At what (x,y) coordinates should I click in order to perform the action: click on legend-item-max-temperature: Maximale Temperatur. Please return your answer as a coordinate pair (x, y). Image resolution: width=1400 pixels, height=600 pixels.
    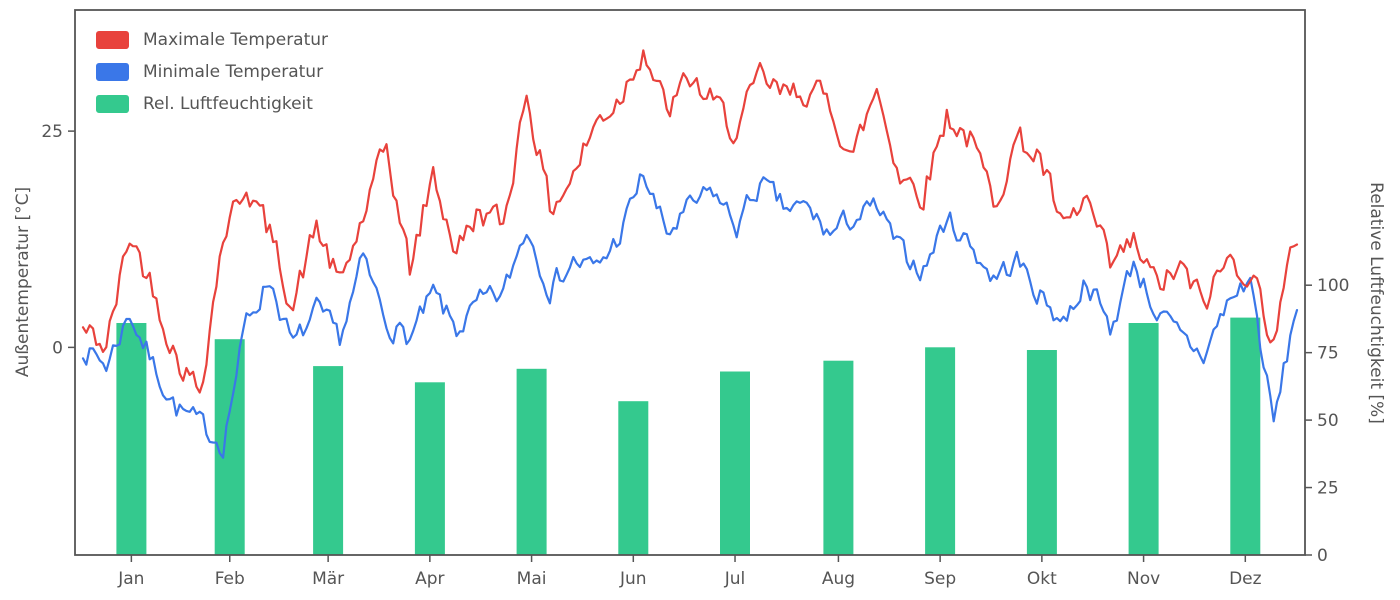
    Looking at the image, I should click on (212, 40).